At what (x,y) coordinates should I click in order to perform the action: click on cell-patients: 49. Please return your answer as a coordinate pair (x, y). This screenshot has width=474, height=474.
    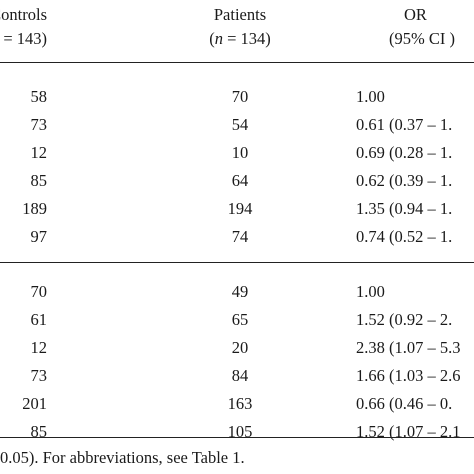
    Looking at the image, I should click on (240, 291).